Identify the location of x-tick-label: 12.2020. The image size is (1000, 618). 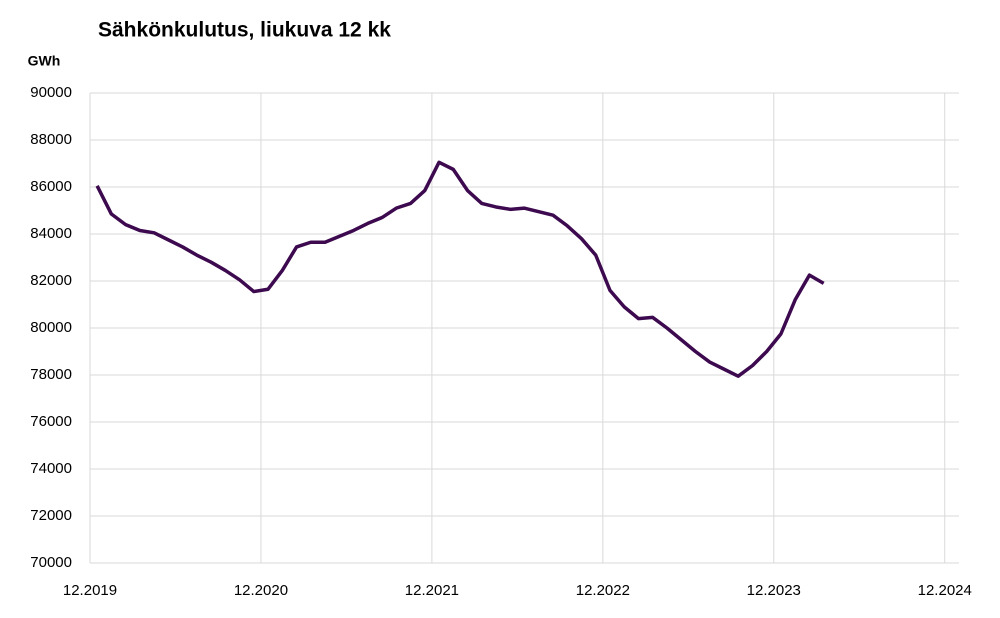
(261, 590).